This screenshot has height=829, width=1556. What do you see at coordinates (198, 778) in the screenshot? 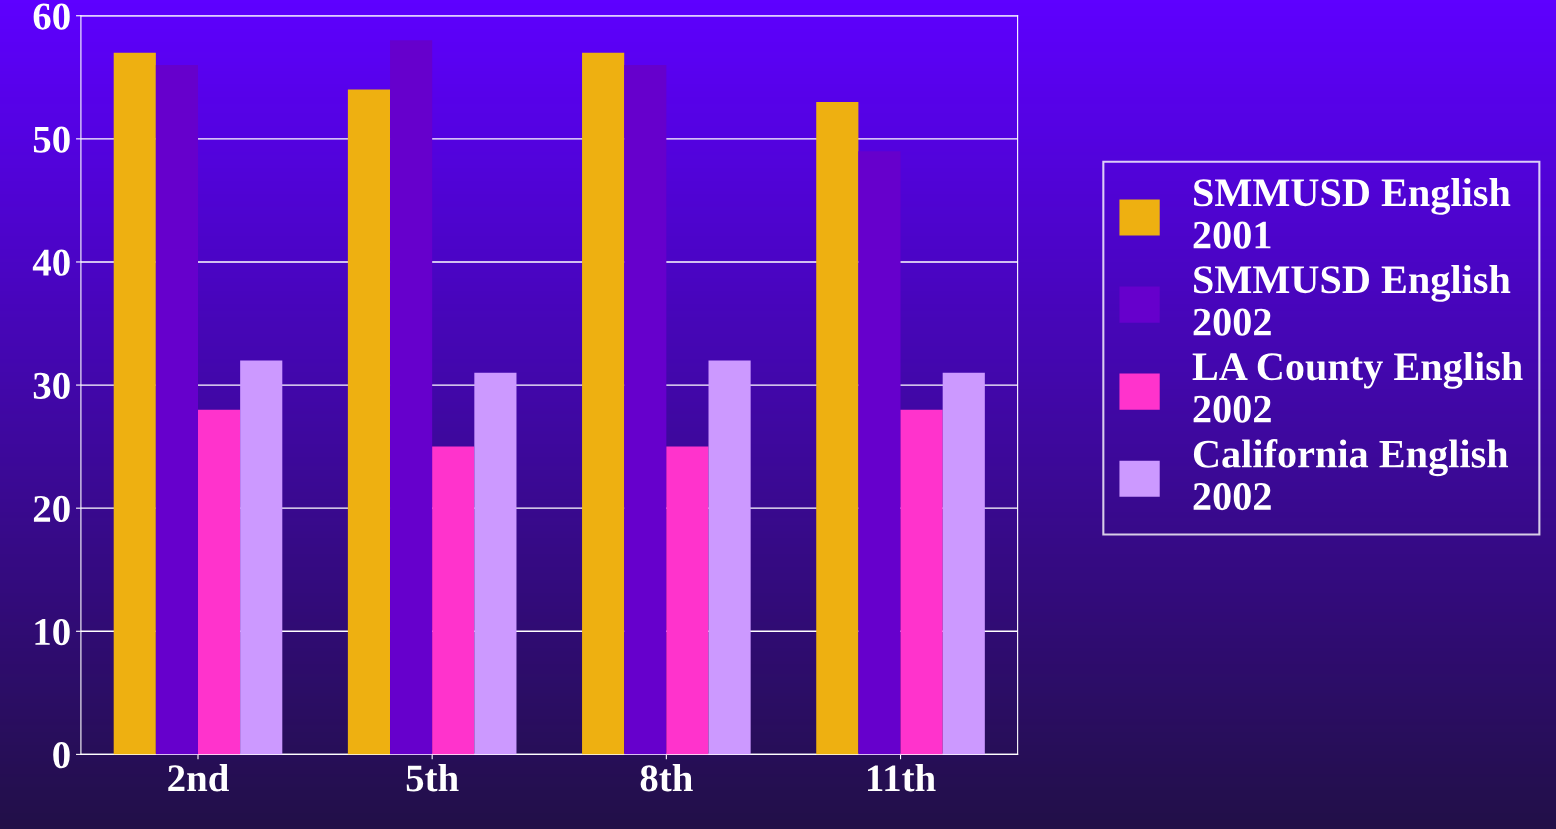
I see `x-tick-label: 2nd` at bounding box center [198, 778].